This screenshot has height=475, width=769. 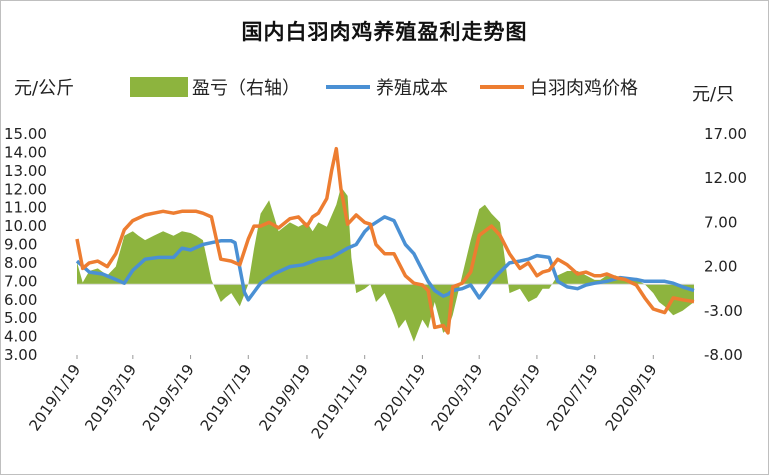 I want to click on left-axis-unit: 元/公斤, so click(x=44, y=88).